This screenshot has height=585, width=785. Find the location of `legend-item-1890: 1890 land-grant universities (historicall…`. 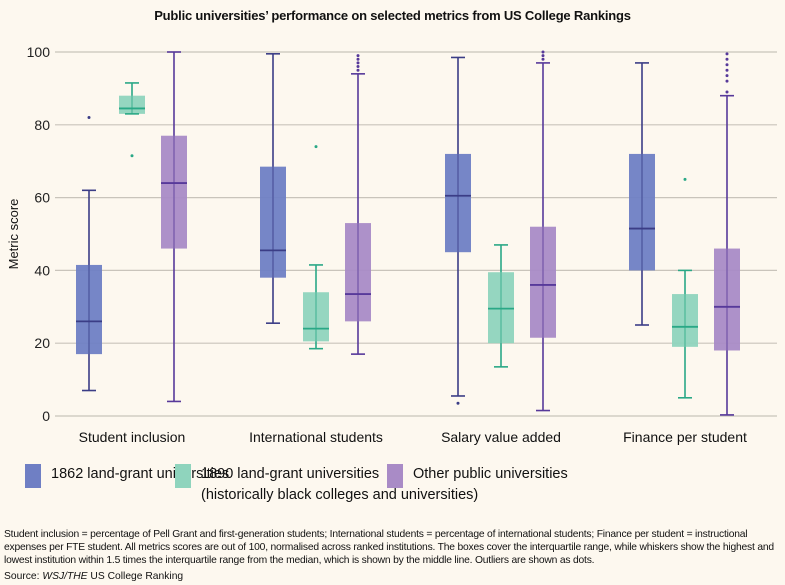

legend-item-1890: 1890 land-grant universities (historicall… is located at coordinates (326, 485).